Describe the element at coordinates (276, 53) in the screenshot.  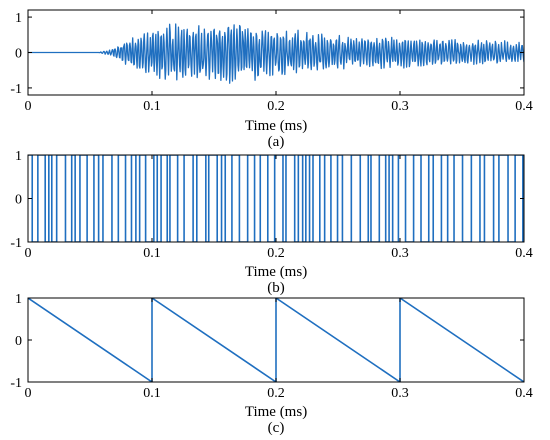
I see `series-line` at that location.